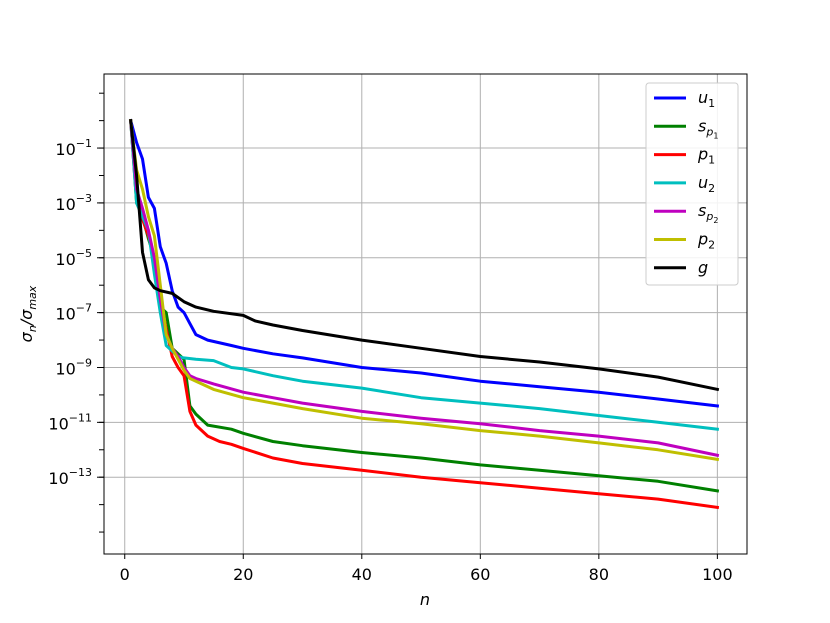 The height and width of the screenshot is (623, 830). What do you see at coordinates (80, 417) in the screenshot?
I see `y-tick-power: −11` at bounding box center [80, 417].